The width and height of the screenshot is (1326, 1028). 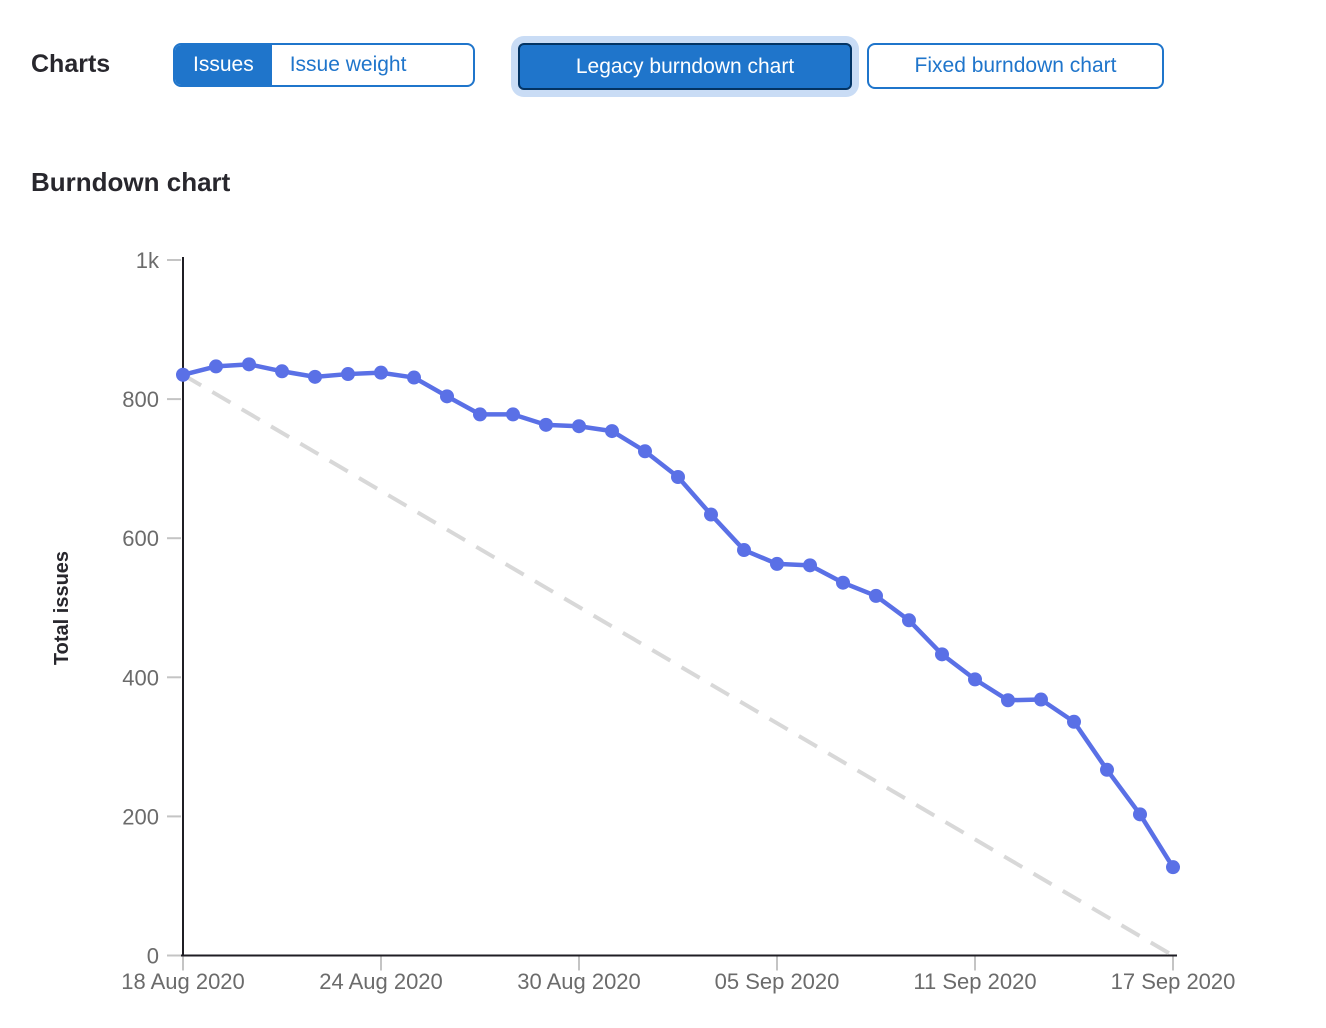 What do you see at coordinates (140, 816) in the screenshot?
I see `y-tick-label: 200` at bounding box center [140, 816].